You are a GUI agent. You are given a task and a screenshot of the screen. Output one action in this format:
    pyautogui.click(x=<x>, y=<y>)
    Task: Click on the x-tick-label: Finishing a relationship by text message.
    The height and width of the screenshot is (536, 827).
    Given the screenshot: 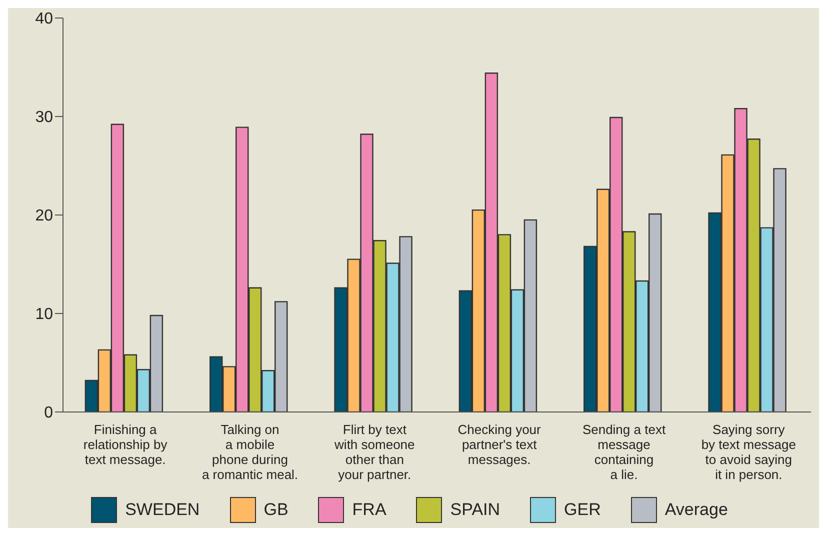 What is the action you would take?
    pyautogui.click(x=125, y=444)
    